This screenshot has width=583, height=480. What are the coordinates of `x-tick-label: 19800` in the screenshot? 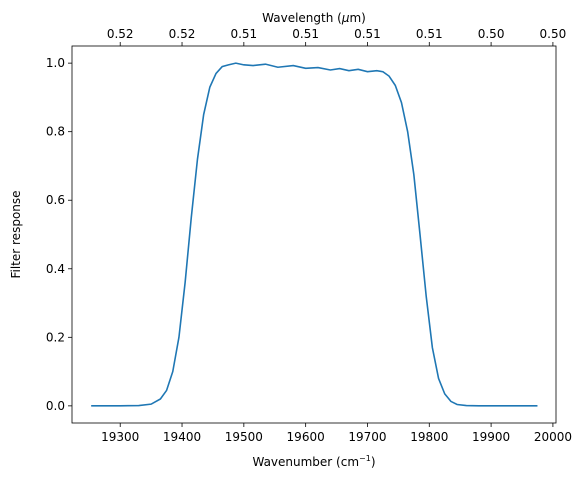 It's located at (429, 437).